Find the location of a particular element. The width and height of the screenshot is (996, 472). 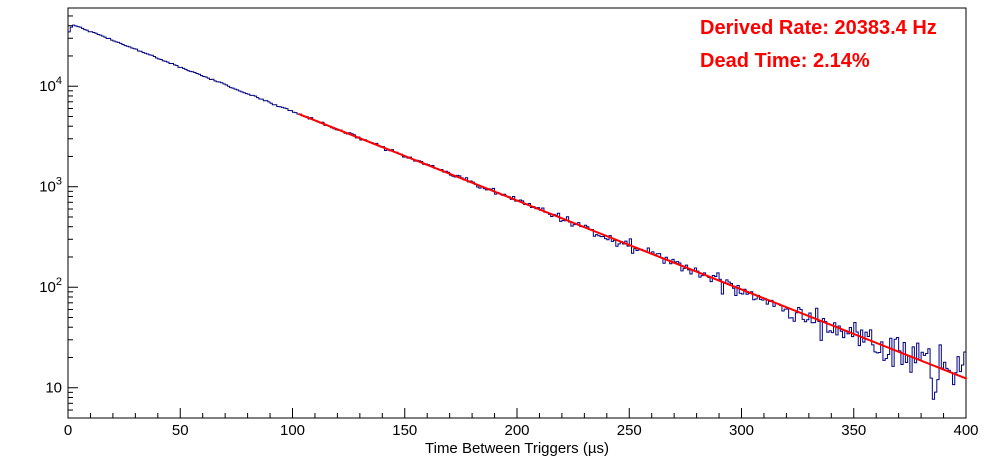

y-tick-label: 10³ is located at coordinates (50, 186).